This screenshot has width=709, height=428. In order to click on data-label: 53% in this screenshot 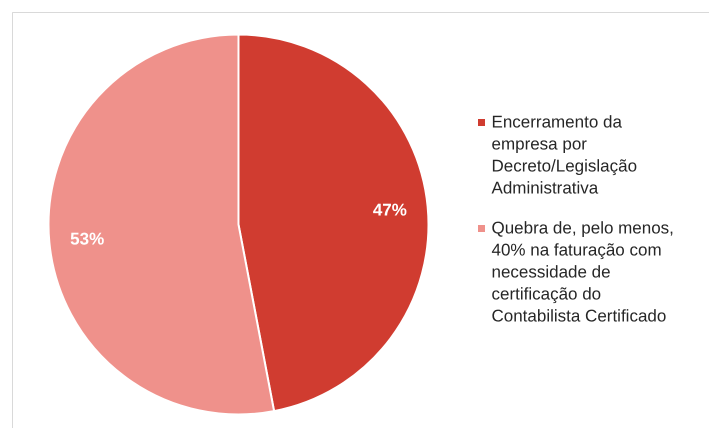, I will do `click(87, 238)`.